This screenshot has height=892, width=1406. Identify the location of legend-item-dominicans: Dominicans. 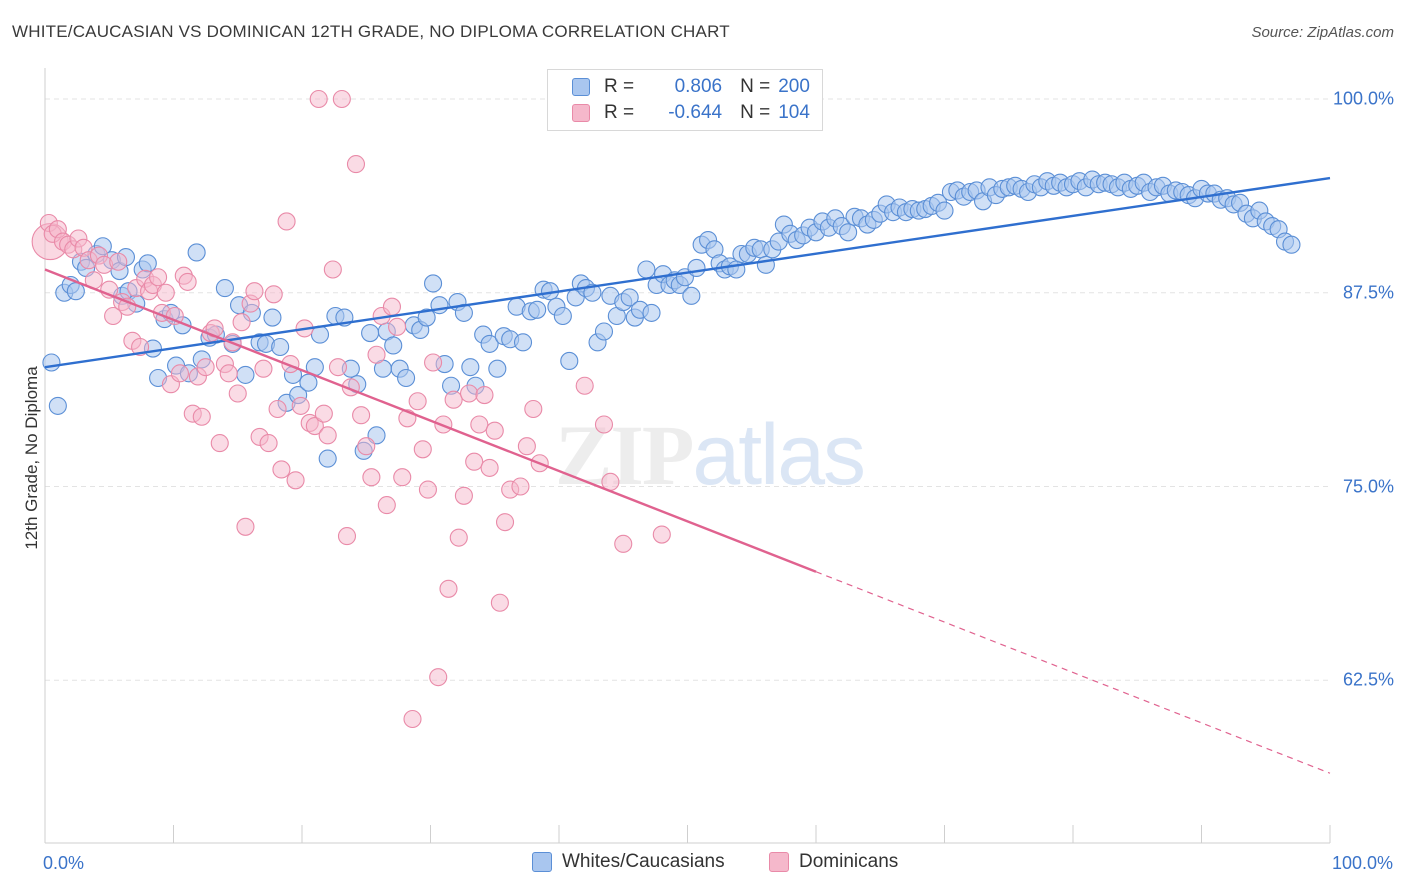
(833, 862).